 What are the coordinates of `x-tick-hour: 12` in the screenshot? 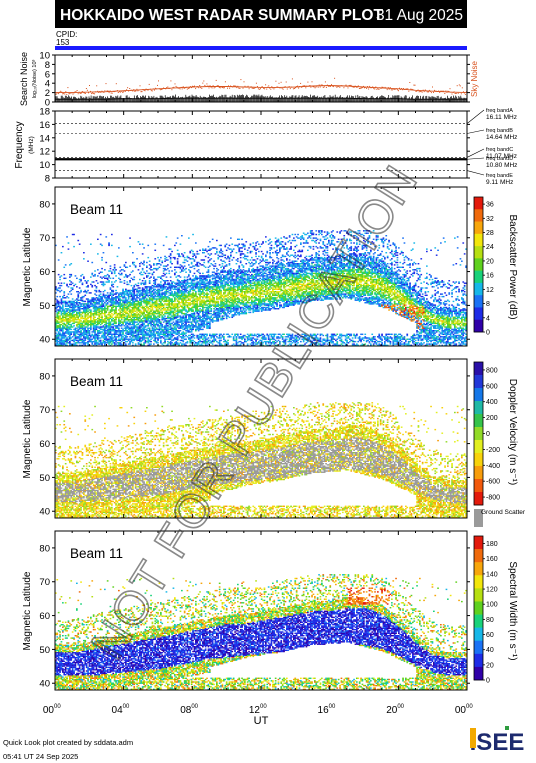 It's located at (255, 710).